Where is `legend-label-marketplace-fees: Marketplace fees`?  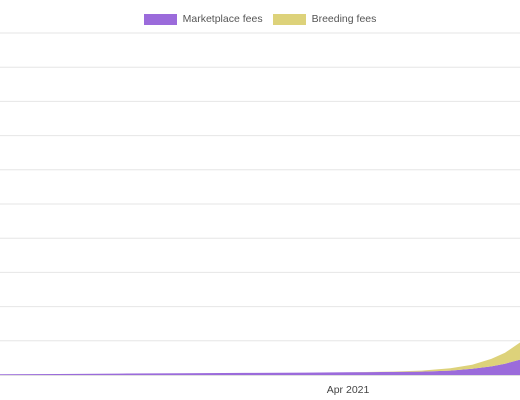
legend-label-marketplace-fees: Marketplace fees is located at coordinates (222, 19).